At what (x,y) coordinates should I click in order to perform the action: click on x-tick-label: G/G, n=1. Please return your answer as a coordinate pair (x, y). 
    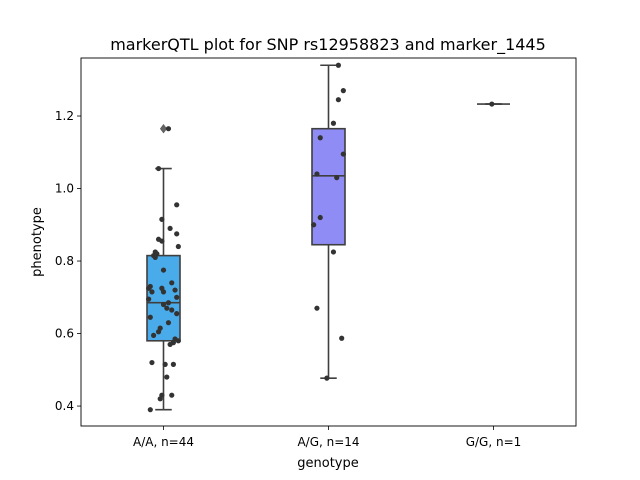
    Looking at the image, I should click on (494, 442).